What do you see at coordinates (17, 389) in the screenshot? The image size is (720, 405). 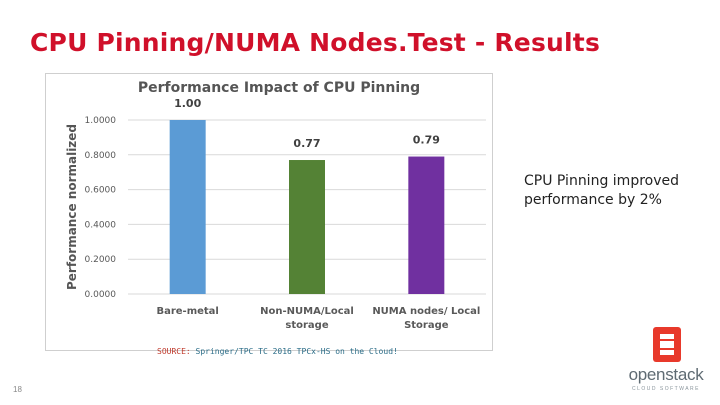 I see `page-number: 18` at bounding box center [17, 389].